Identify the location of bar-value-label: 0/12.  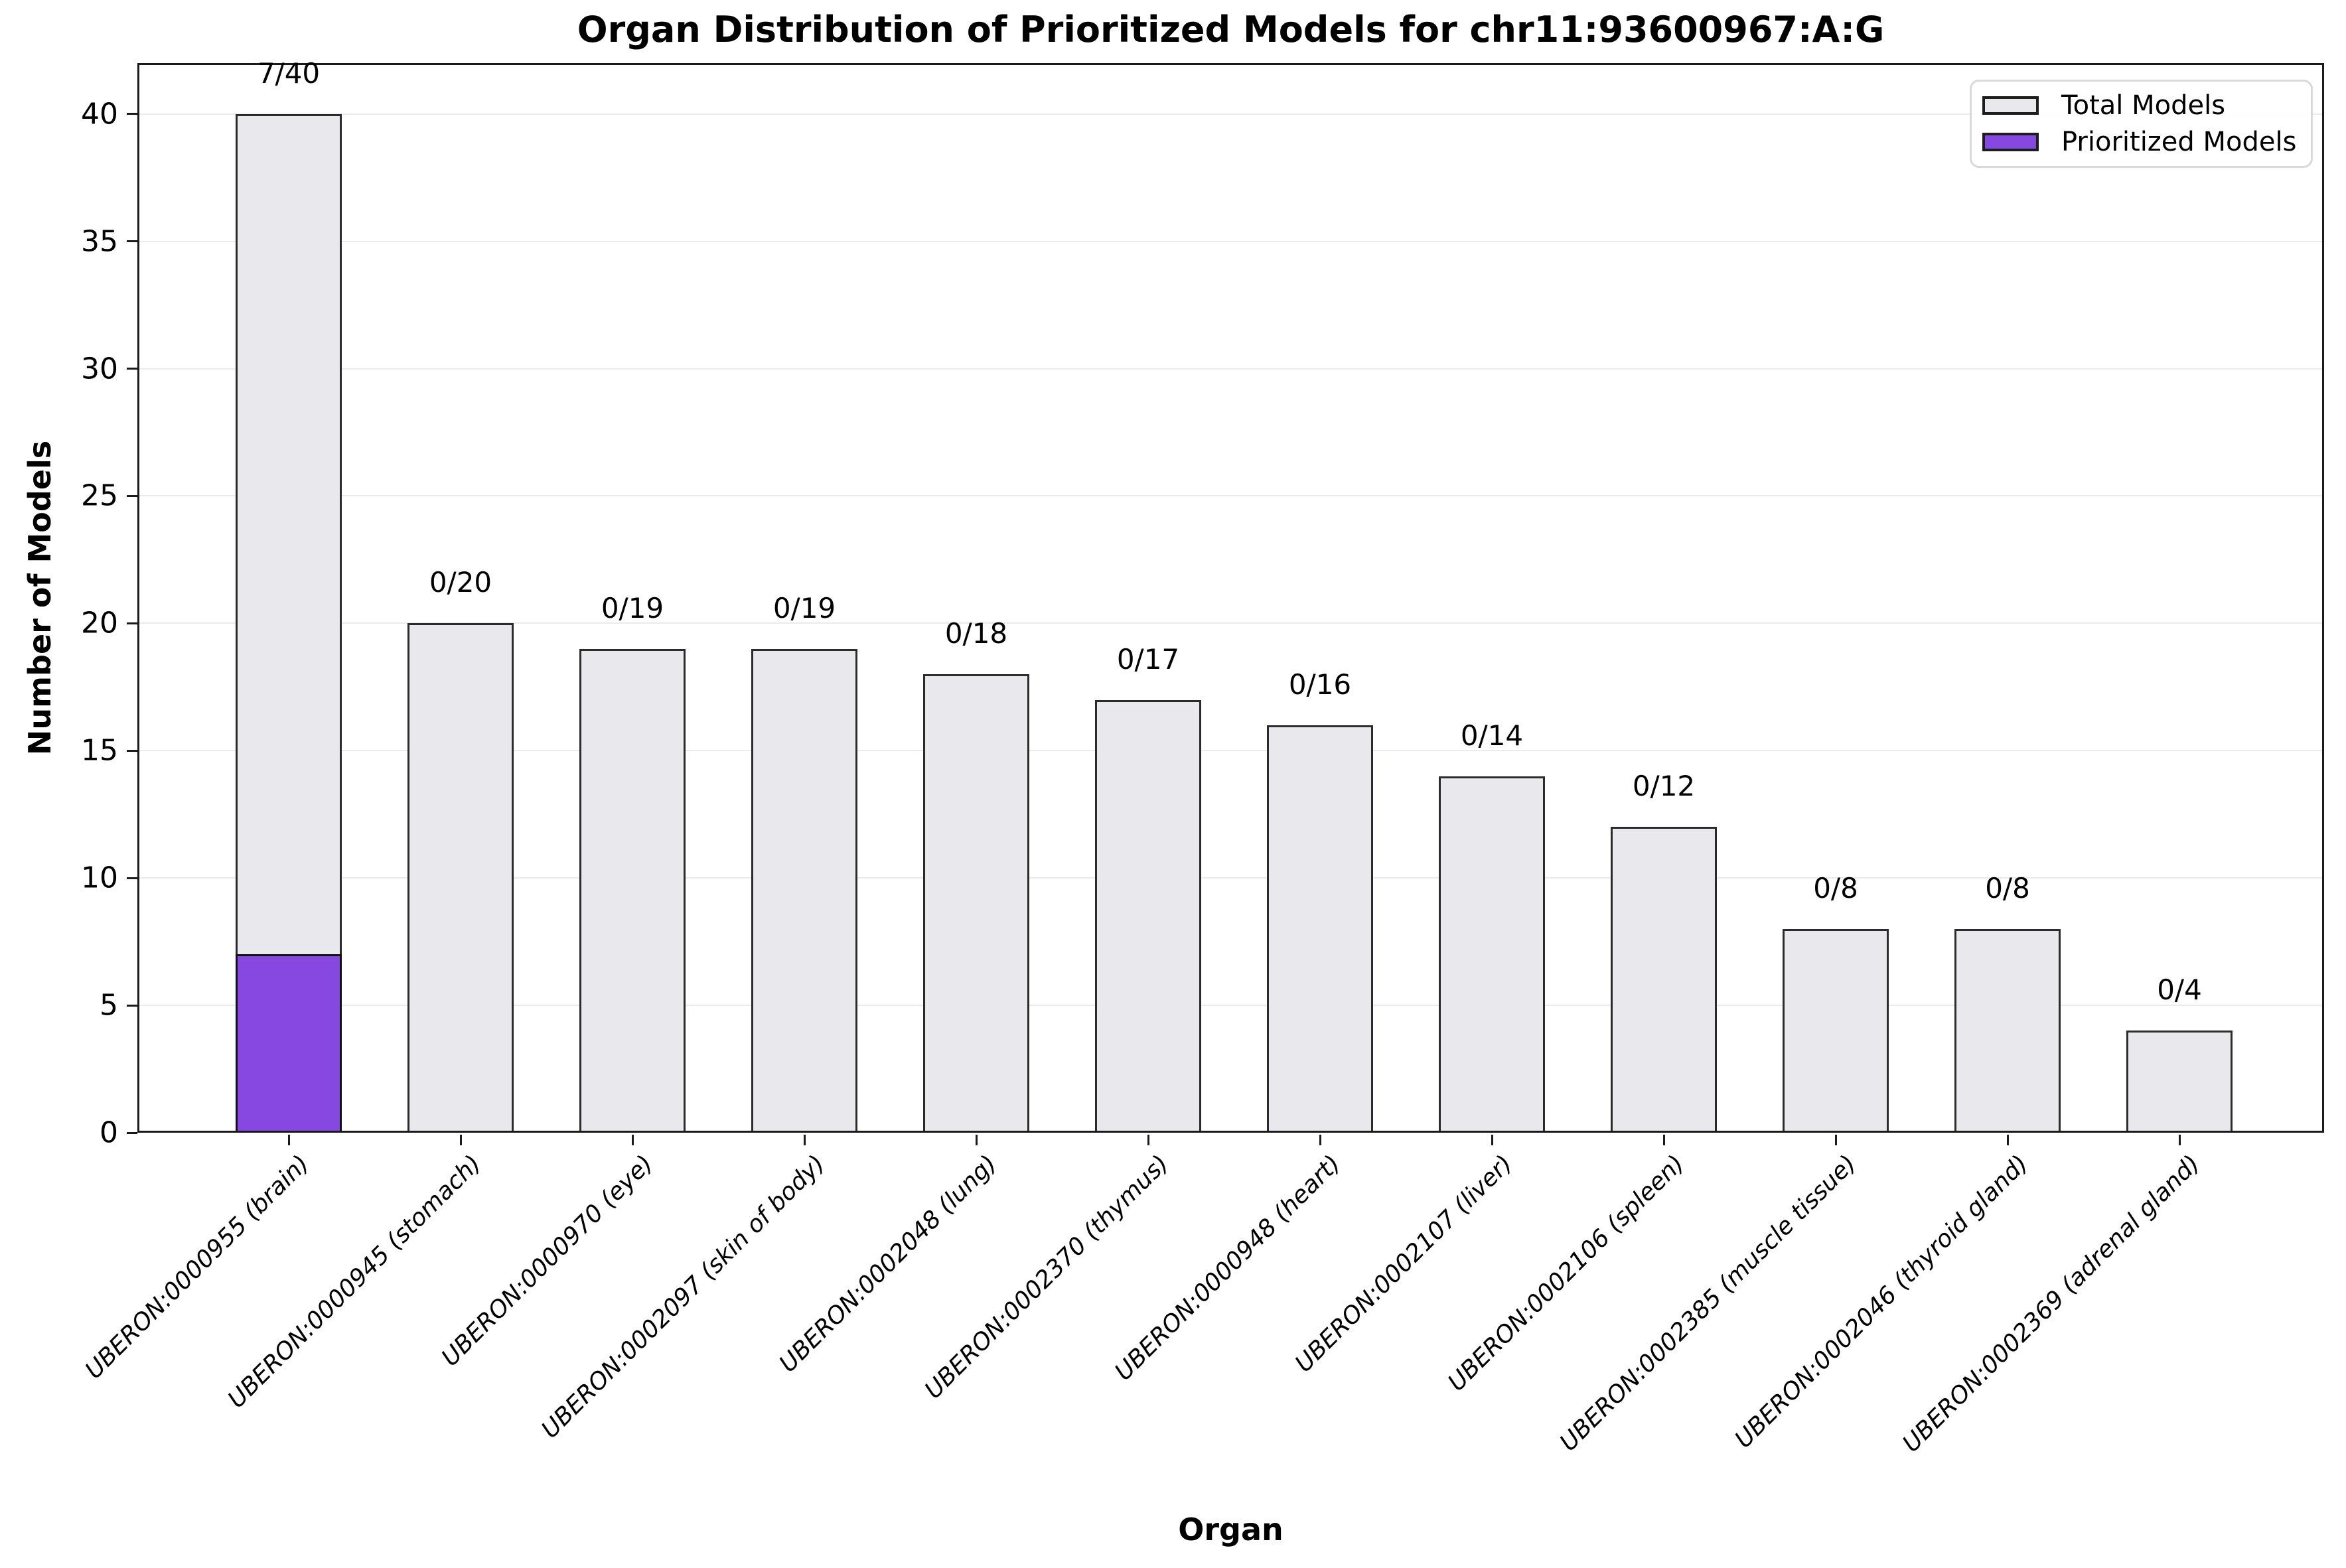
(1664, 786).